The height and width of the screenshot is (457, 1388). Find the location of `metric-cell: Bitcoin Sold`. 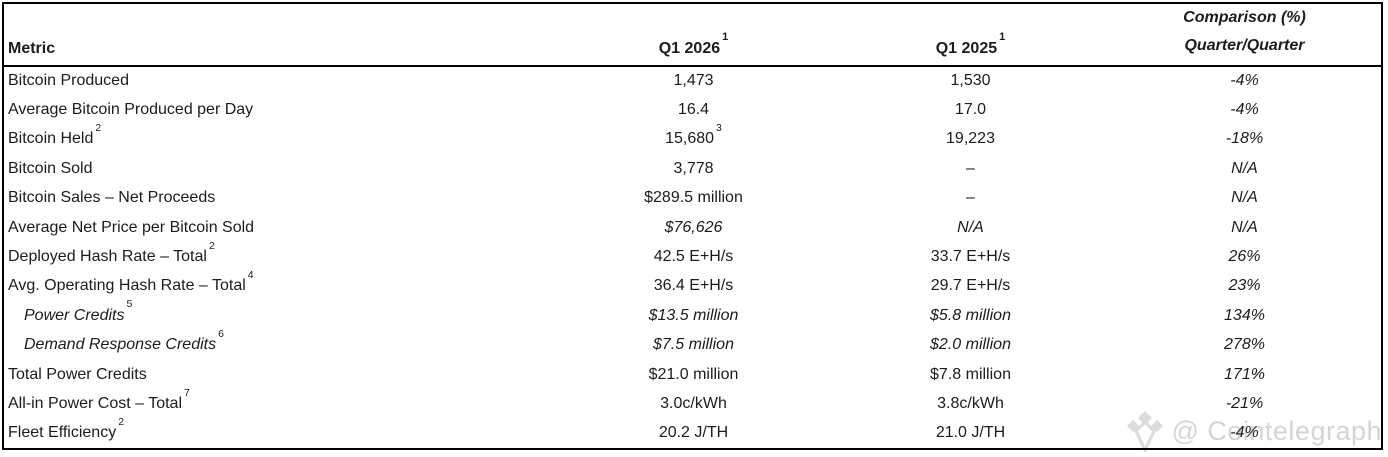

metric-cell: Bitcoin Sold is located at coordinates (50, 168).